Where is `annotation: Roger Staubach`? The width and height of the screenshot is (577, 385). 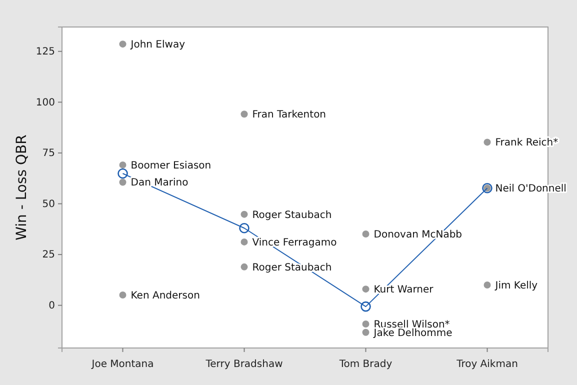 annotation: Roger Staubach is located at coordinates (292, 215).